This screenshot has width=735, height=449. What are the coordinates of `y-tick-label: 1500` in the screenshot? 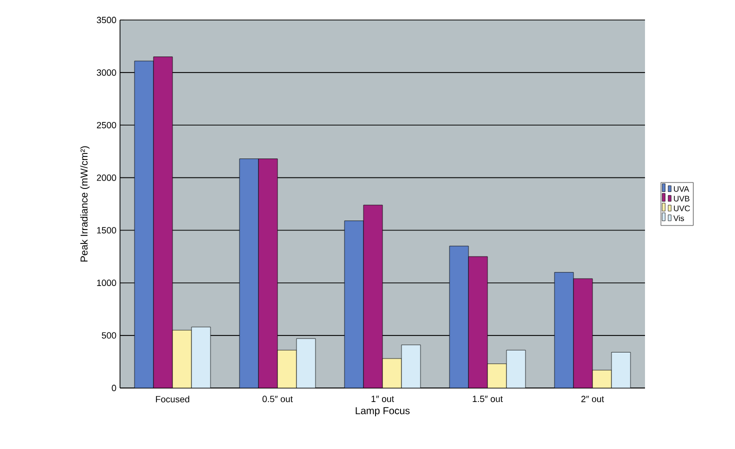 It's located at (106, 230).